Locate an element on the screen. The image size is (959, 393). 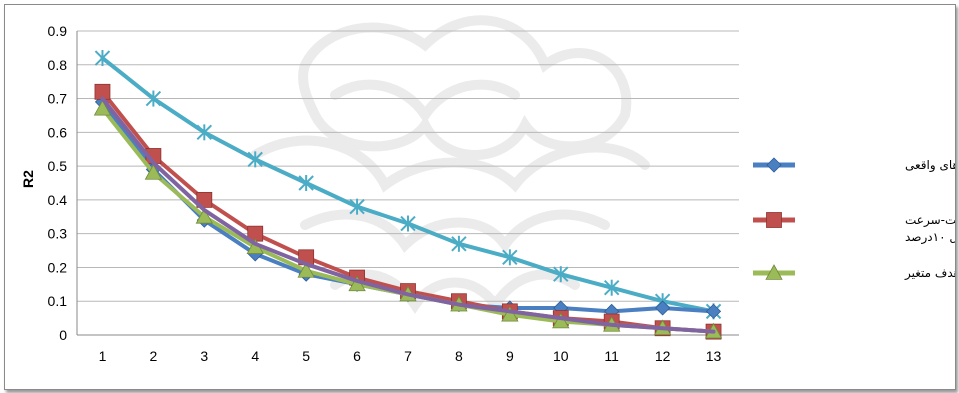
legend-label: مدل هدف ثابت-سرعت is located at coordinates (930, 220).